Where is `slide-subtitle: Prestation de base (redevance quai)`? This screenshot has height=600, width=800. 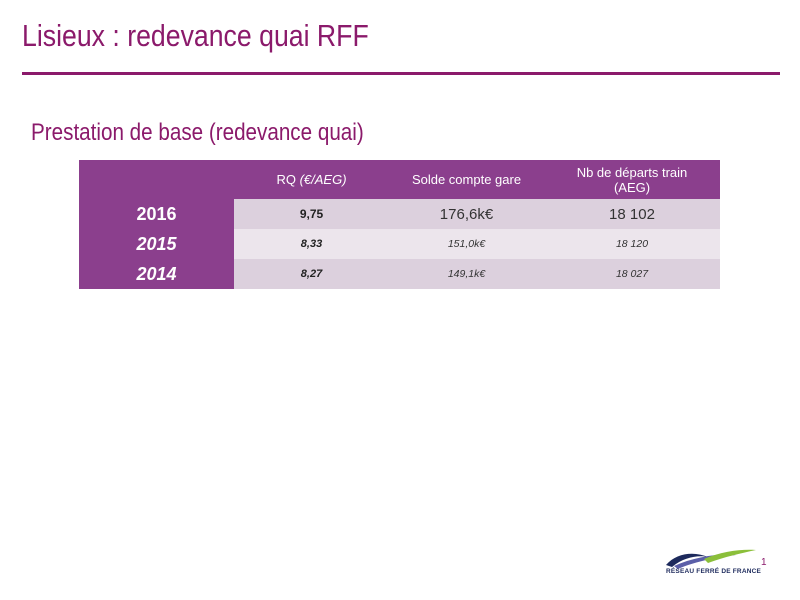
slide-subtitle: Prestation de base (redevance quai) is located at coordinates (197, 132).